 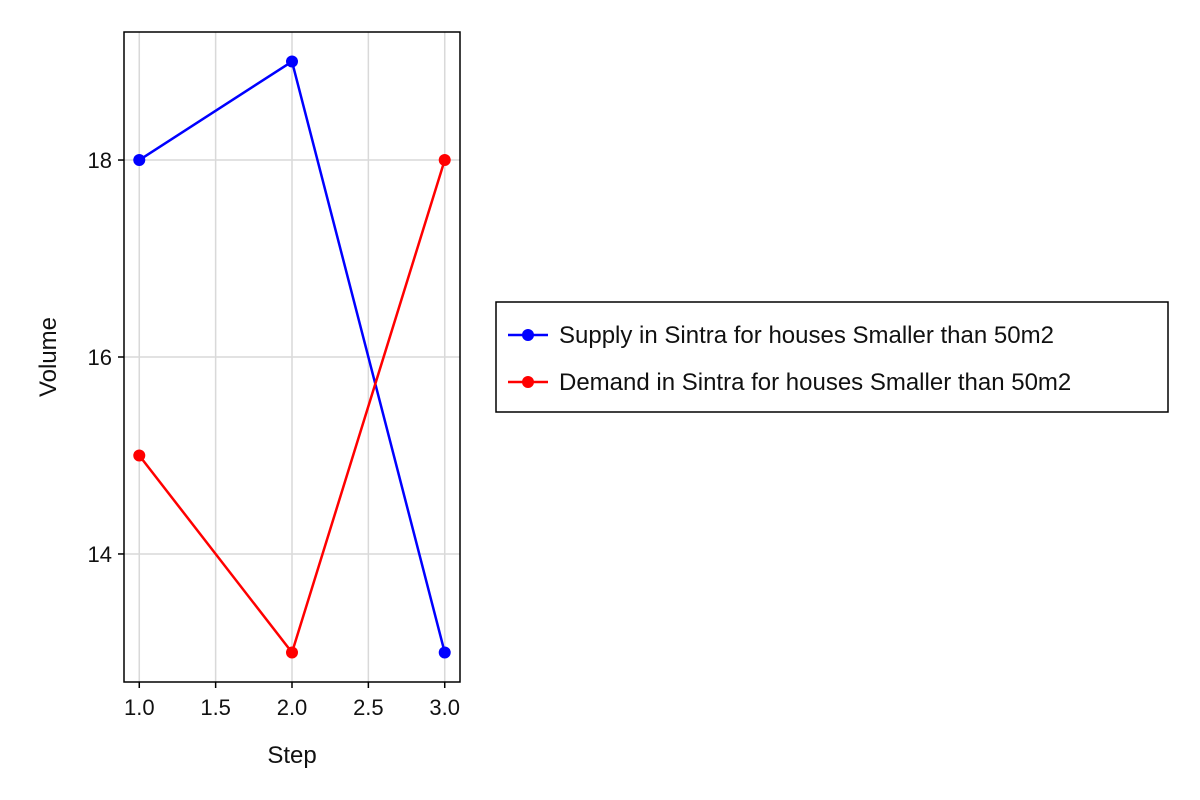 I want to click on x-tick-label: 1.0, so click(x=139, y=707).